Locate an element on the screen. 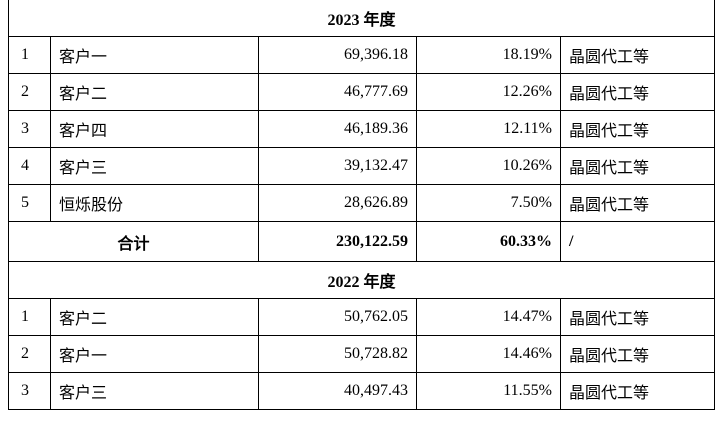 The height and width of the screenshot is (421, 719). amount: 46,189.36 is located at coordinates (337, 129).